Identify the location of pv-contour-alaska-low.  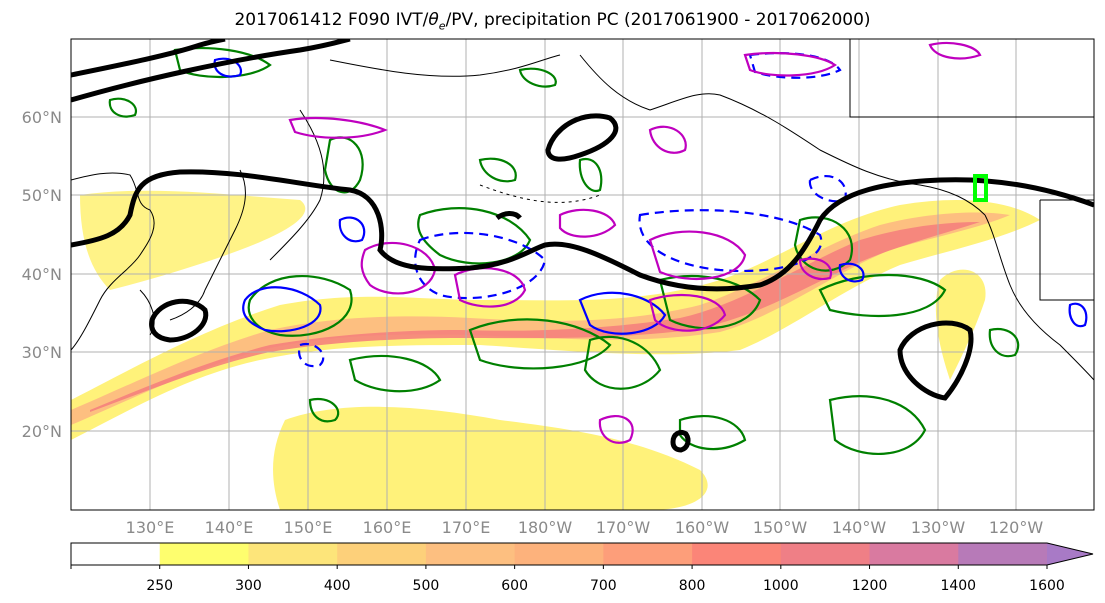
(582, 137).